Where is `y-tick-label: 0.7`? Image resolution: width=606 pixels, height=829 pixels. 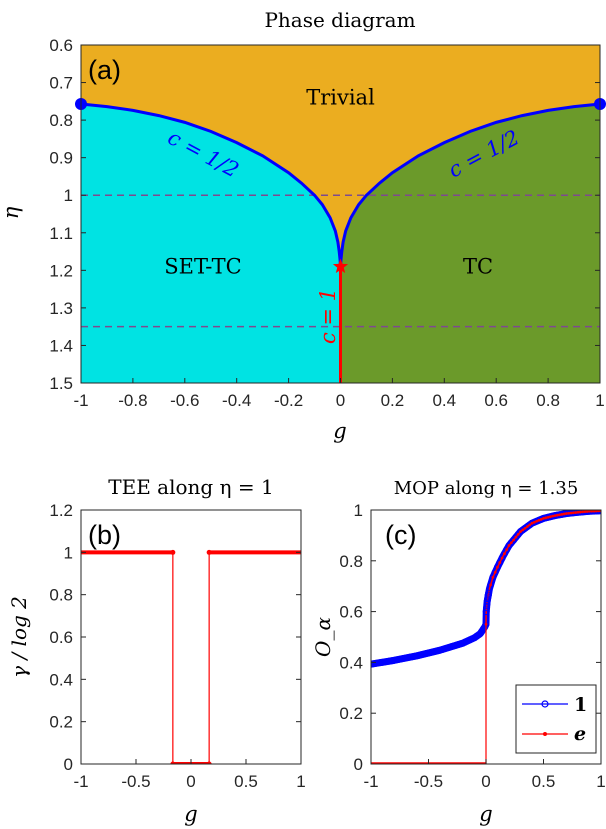
y-tick-label: 0.7 is located at coordinates (61, 83).